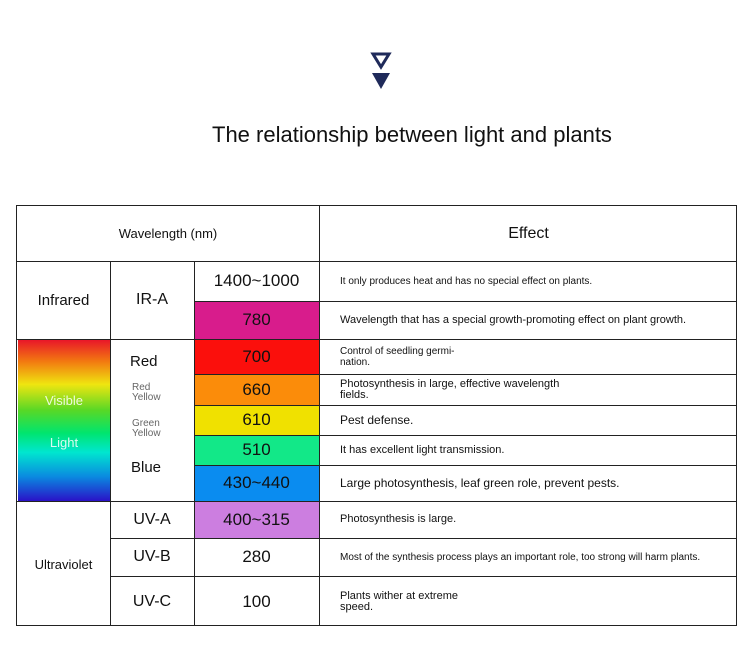 The image size is (750, 646). Describe the element at coordinates (354, 394) in the screenshot. I see `effect-text: fields.` at that location.